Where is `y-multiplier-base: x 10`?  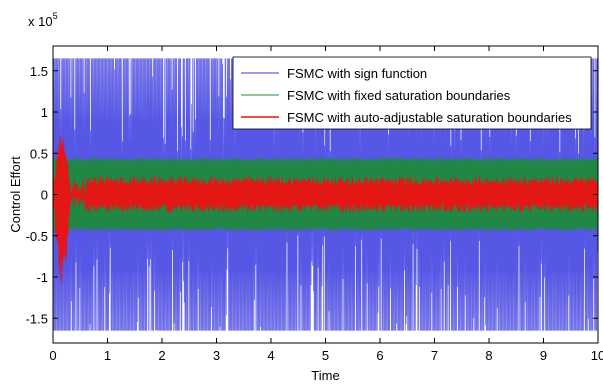
y-multiplier-base: x 10 is located at coordinates (40, 21).